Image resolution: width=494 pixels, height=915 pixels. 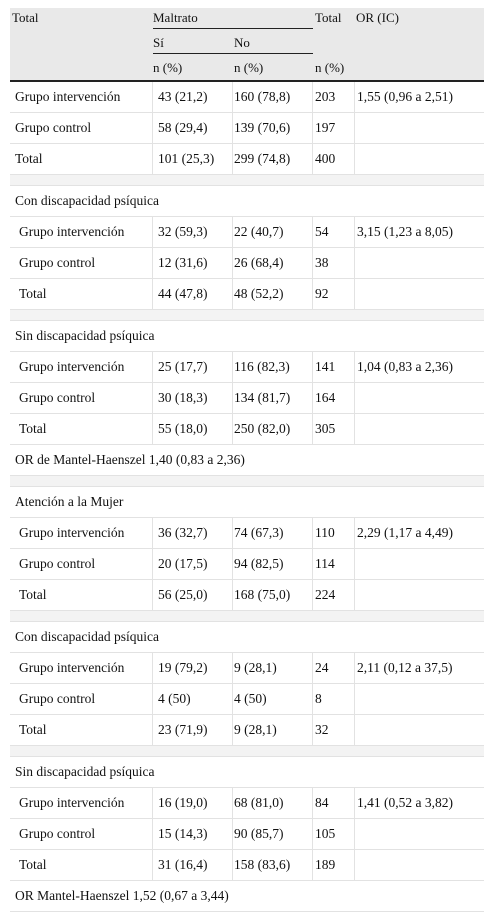 What do you see at coordinates (259, 802) in the screenshot?
I see `cell-no: 68 (81,0)` at bounding box center [259, 802].